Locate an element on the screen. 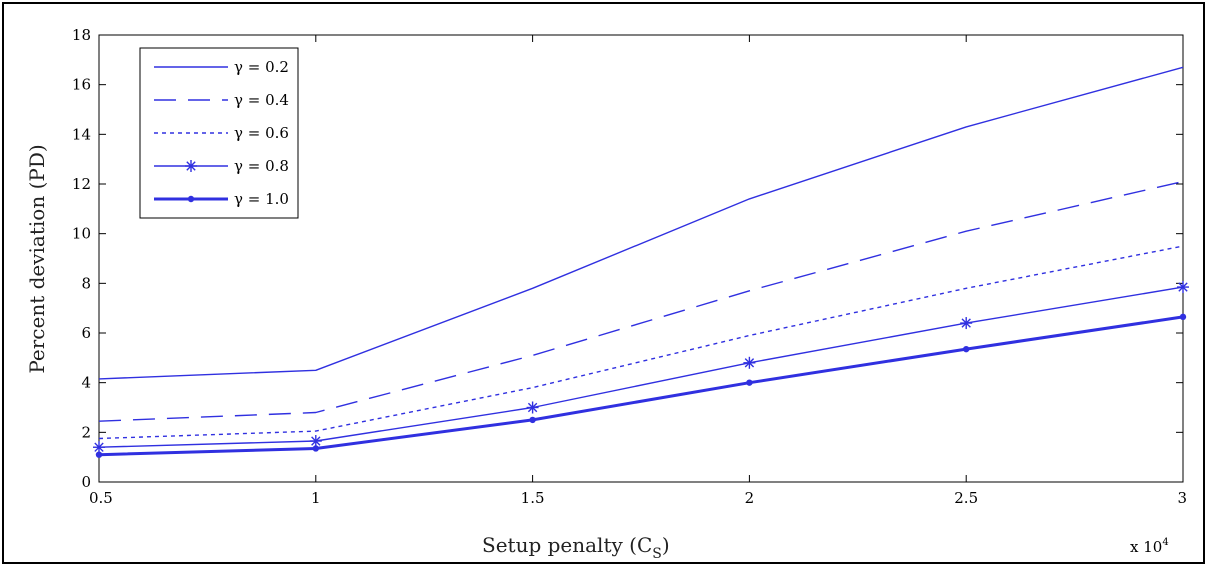 Image resolution: width=1209 pixels, height=568 pixels. legend-label: γ = 0.4 is located at coordinates (261, 100).